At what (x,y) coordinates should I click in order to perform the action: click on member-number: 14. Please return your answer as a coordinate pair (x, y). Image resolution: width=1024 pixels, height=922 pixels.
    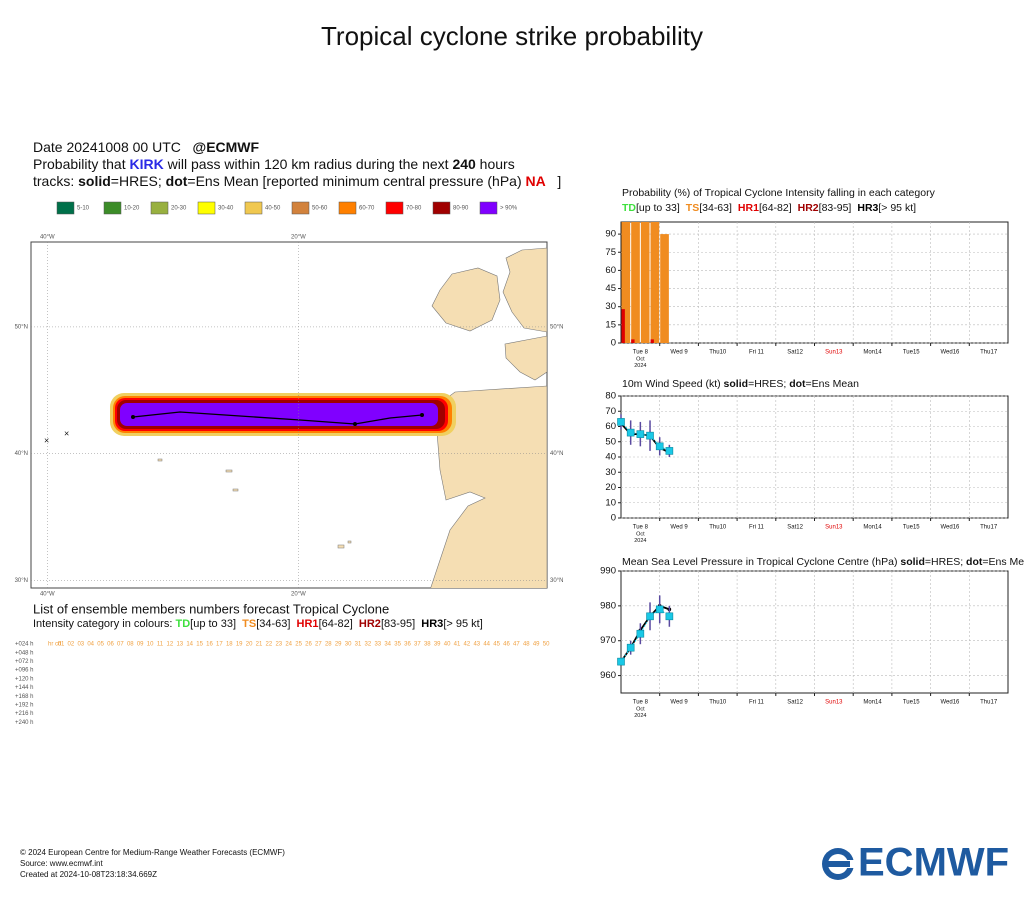
    Looking at the image, I should click on (189, 645).